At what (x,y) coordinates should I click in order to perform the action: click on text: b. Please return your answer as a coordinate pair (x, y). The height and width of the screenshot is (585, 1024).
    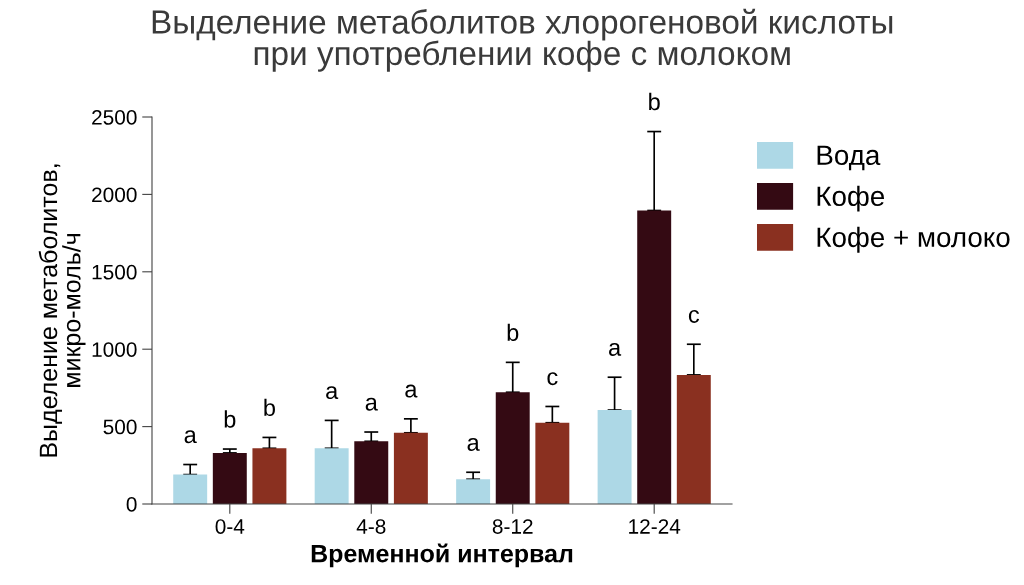
    Looking at the image, I should click on (654, 101).